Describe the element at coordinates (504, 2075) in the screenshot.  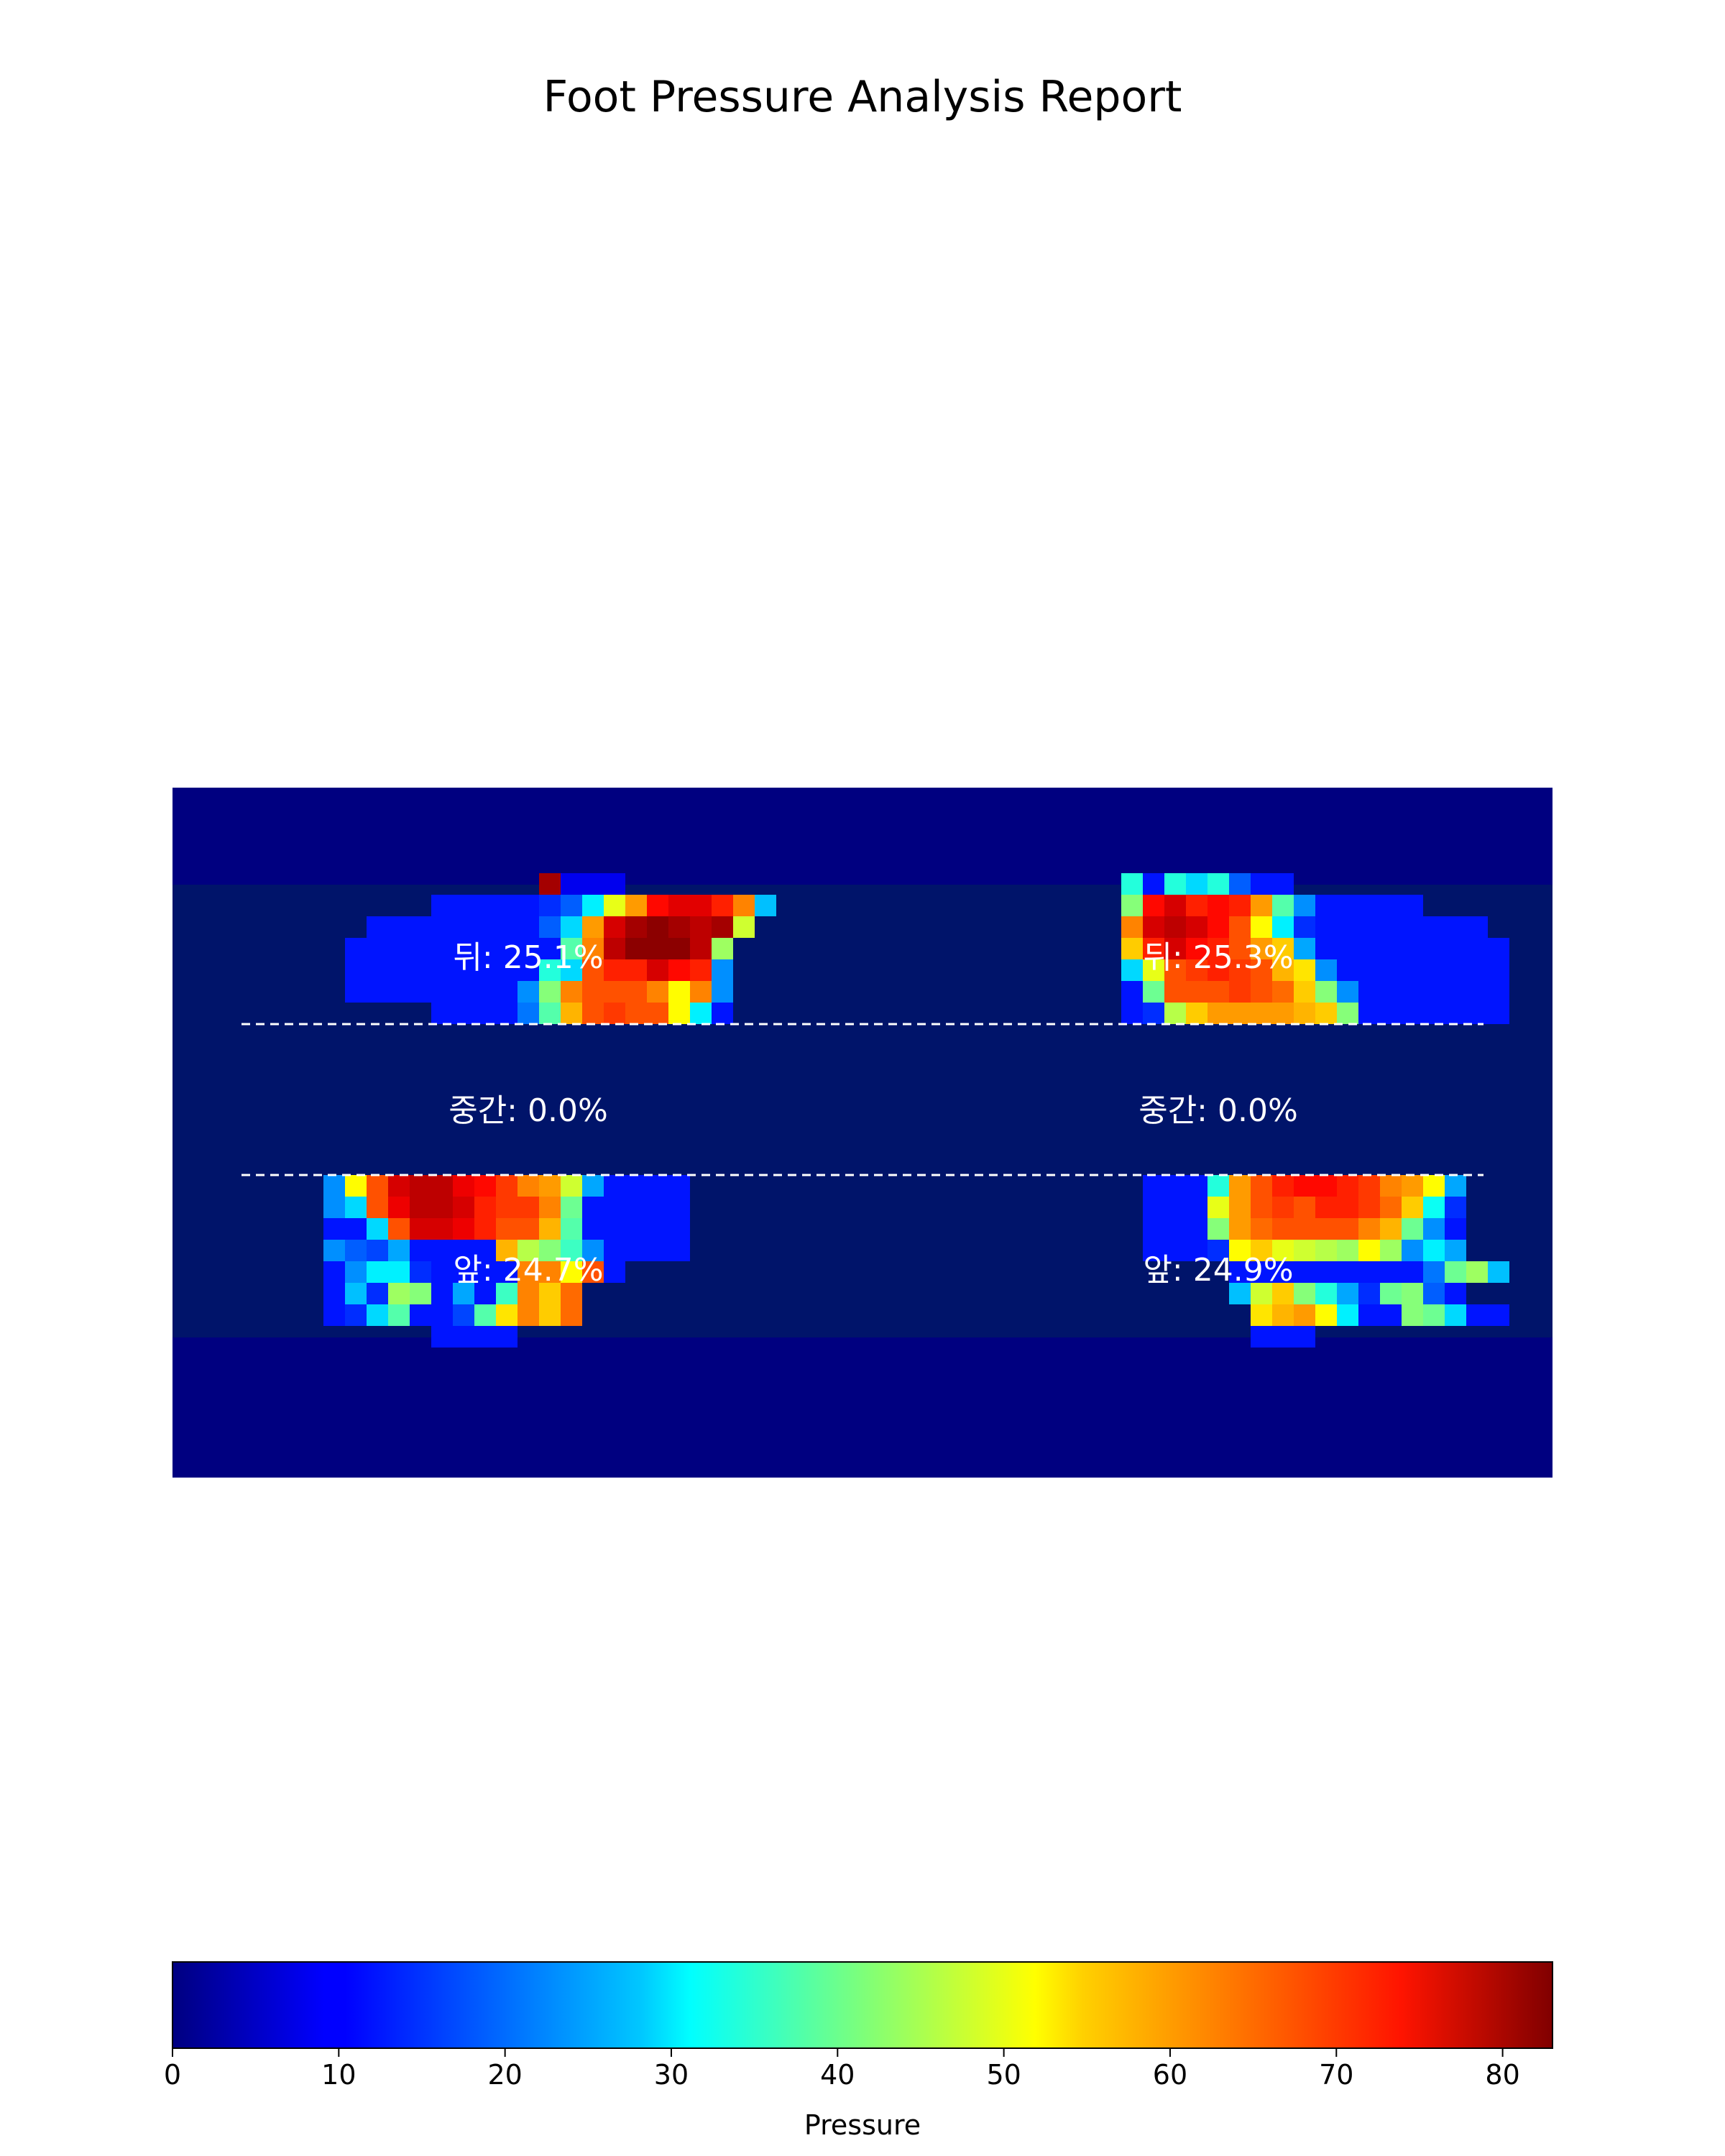
I see `colorbar-tick-label: 20` at that location.